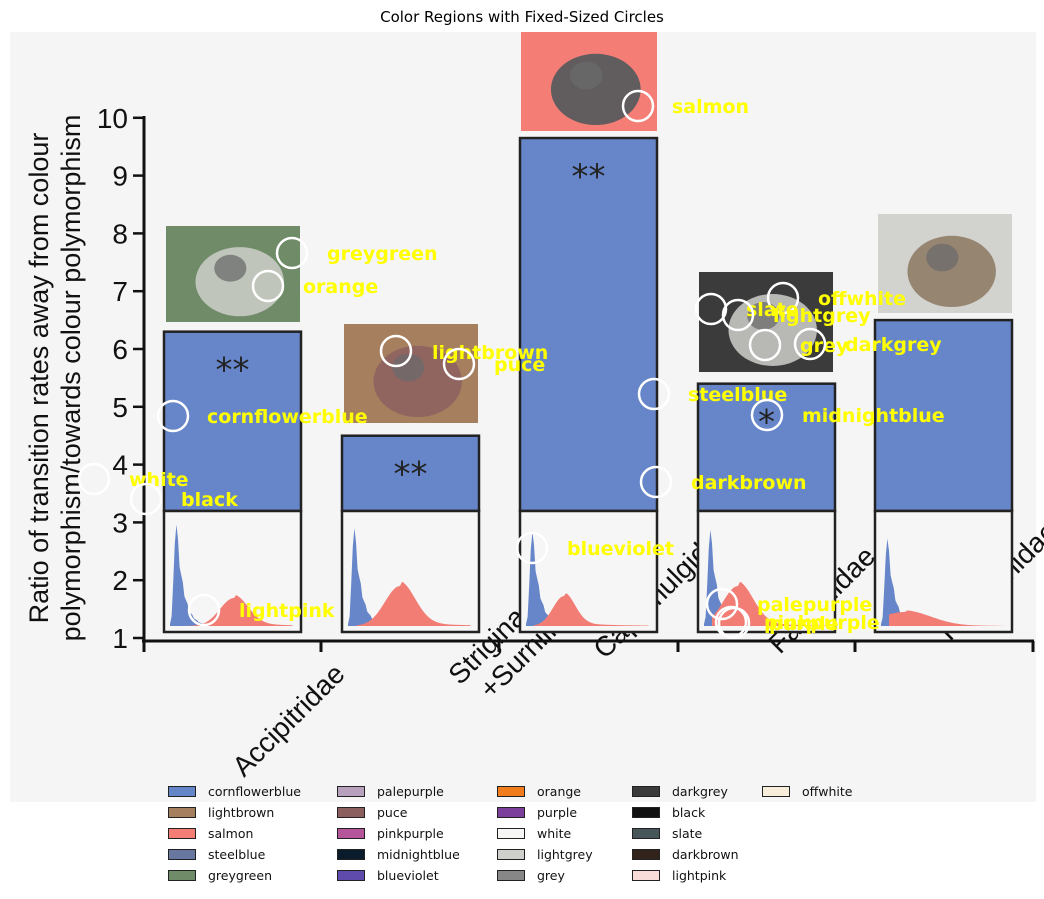 The image size is (1044, 899). What do you see at coordinates (408, 875) in the screenshot?
I see `legend-label: blueviolet` at bounding box center [408, 875].